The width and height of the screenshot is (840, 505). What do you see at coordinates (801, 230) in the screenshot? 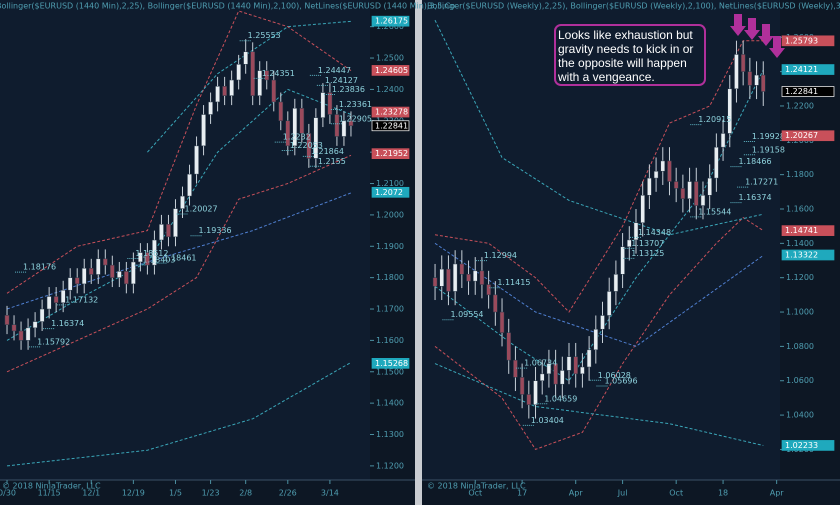
I see `price-box-label: 1.14741` at bounding box center [801, 230].